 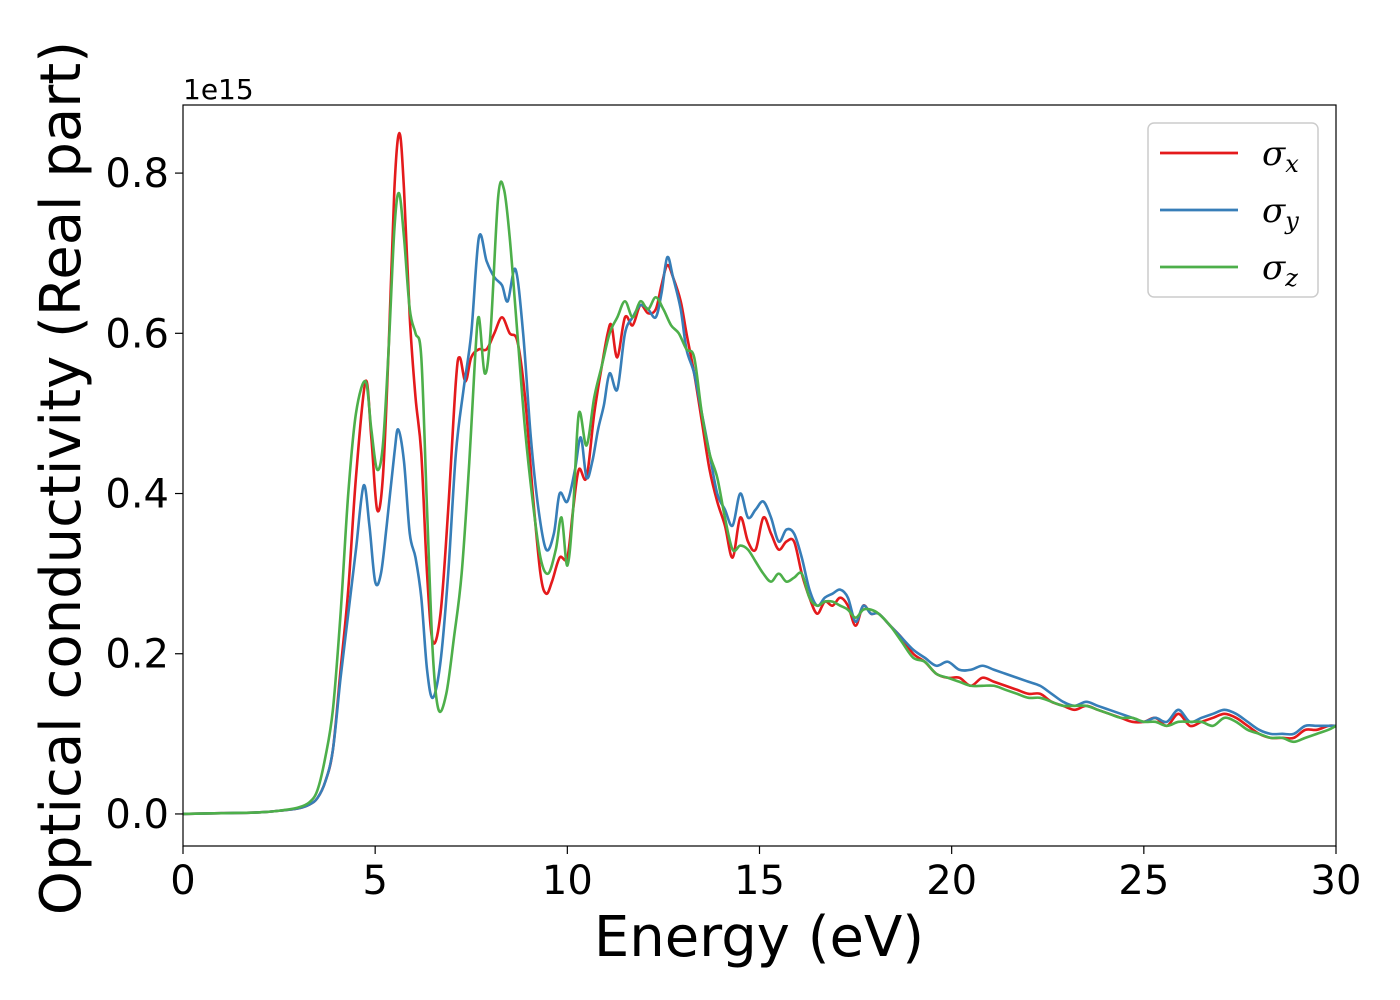 I want to click on x-tick-label: 10, so click(x=567, y=881).